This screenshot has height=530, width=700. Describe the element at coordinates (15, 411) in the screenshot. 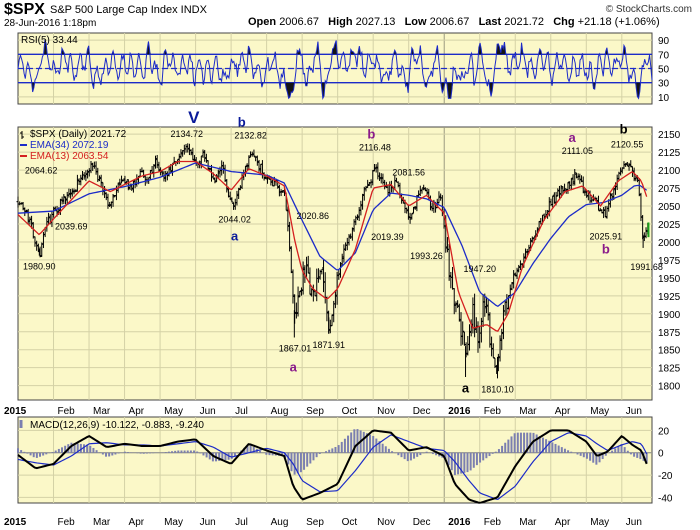

I see `x-tick-label: 2015` at that location.